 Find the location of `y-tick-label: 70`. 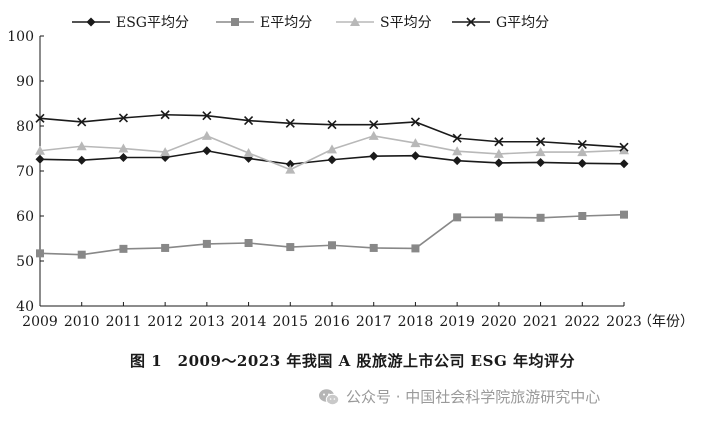

y-tick-label: 70 is located at coordinates (25, 172).